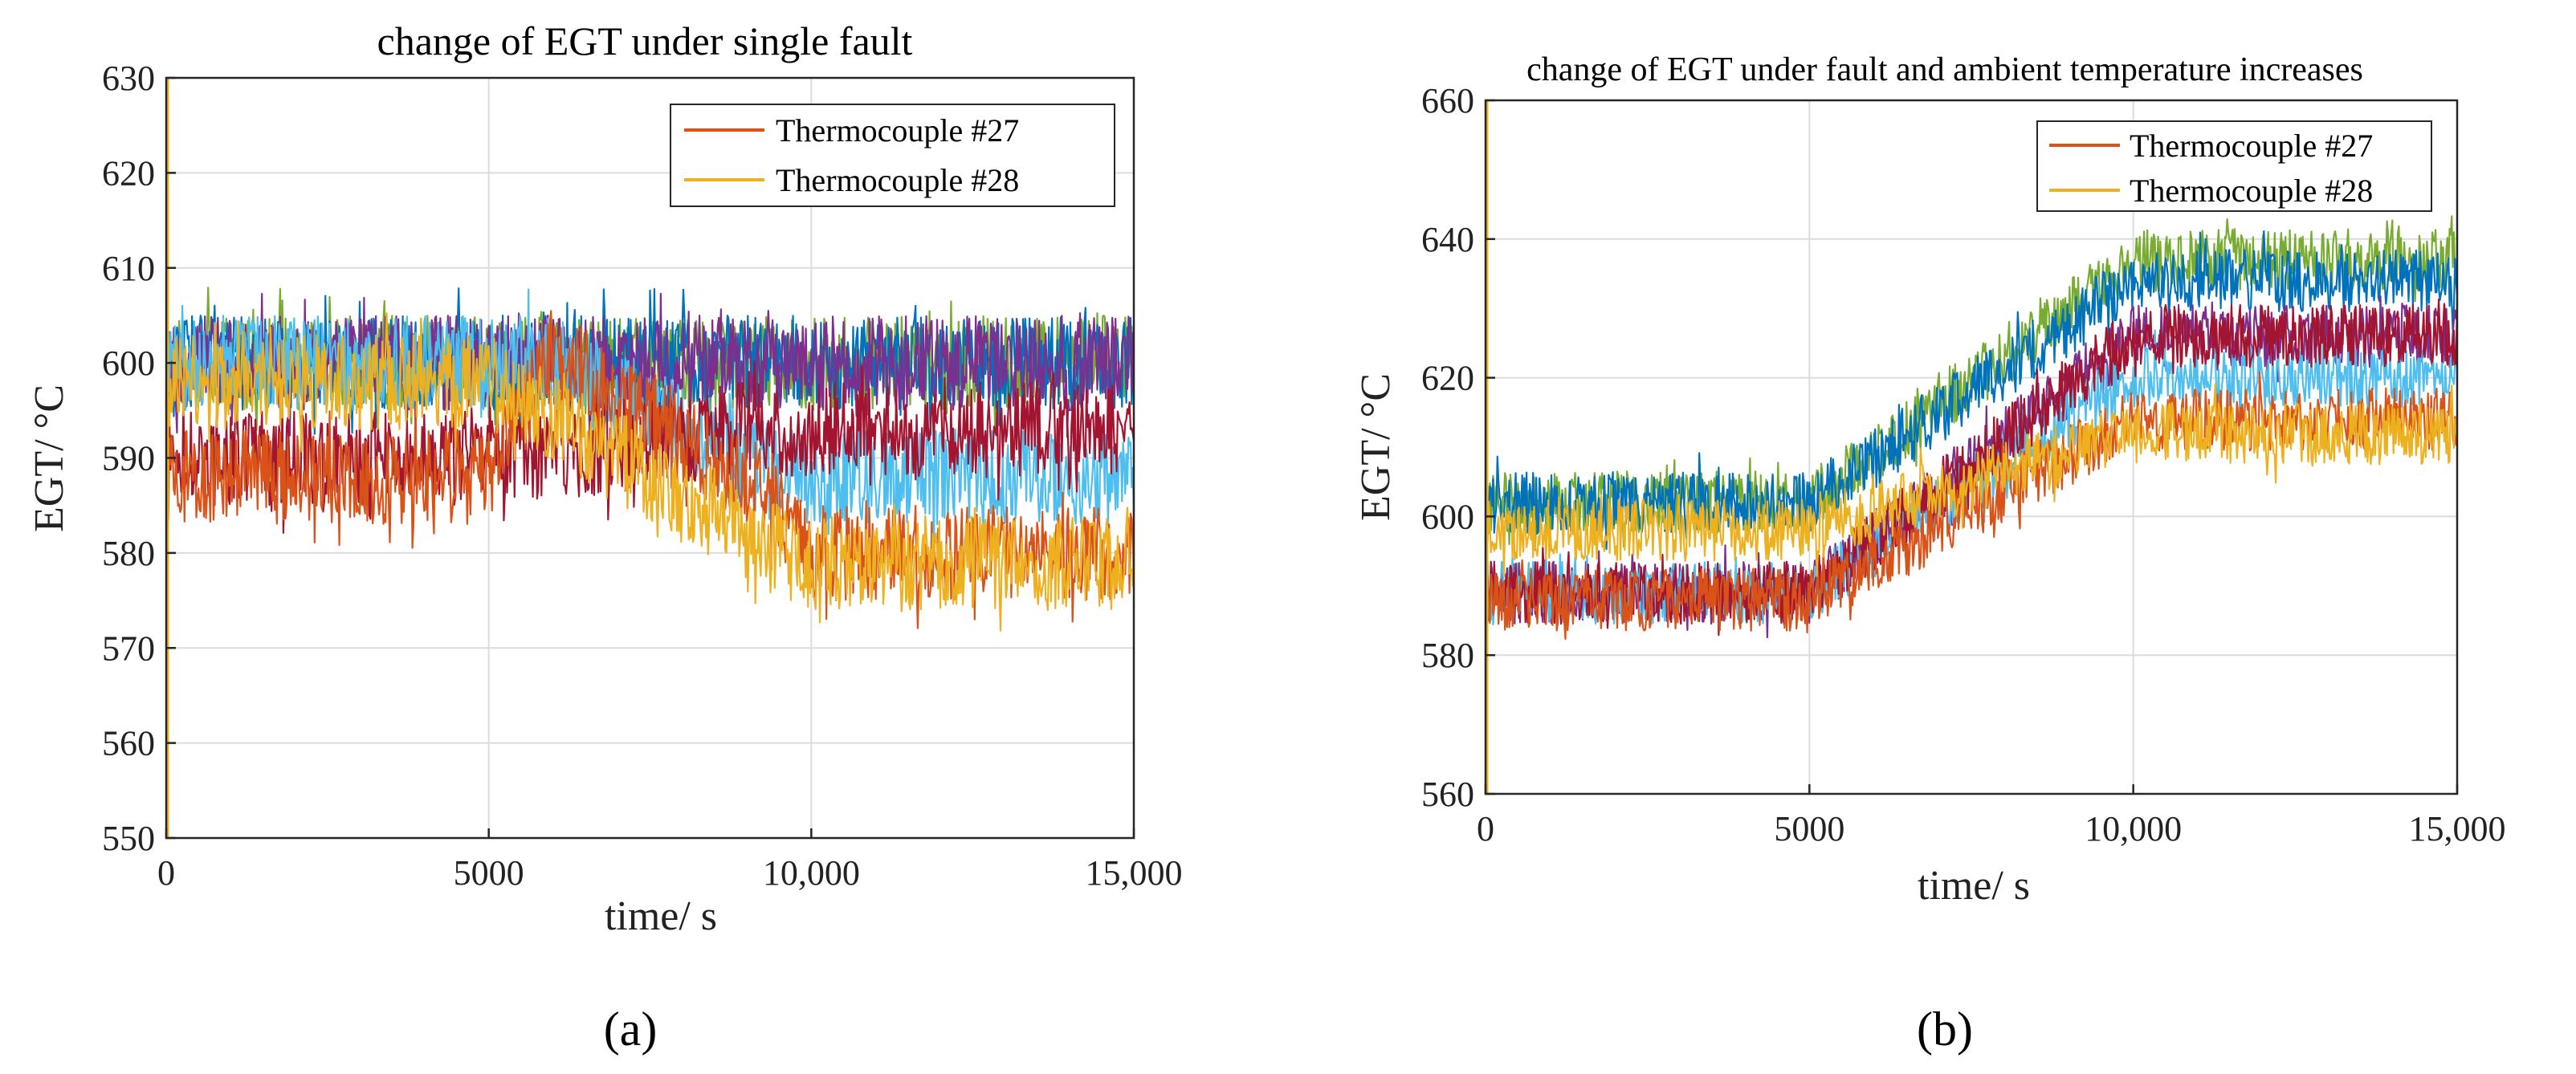 The width and height of the screenshot is (2576, 1074). What do you see at coordinates (128, 268) in the screenshot?
I see `chart-a-ytick-label: 610` at bounding box center [128, 268].